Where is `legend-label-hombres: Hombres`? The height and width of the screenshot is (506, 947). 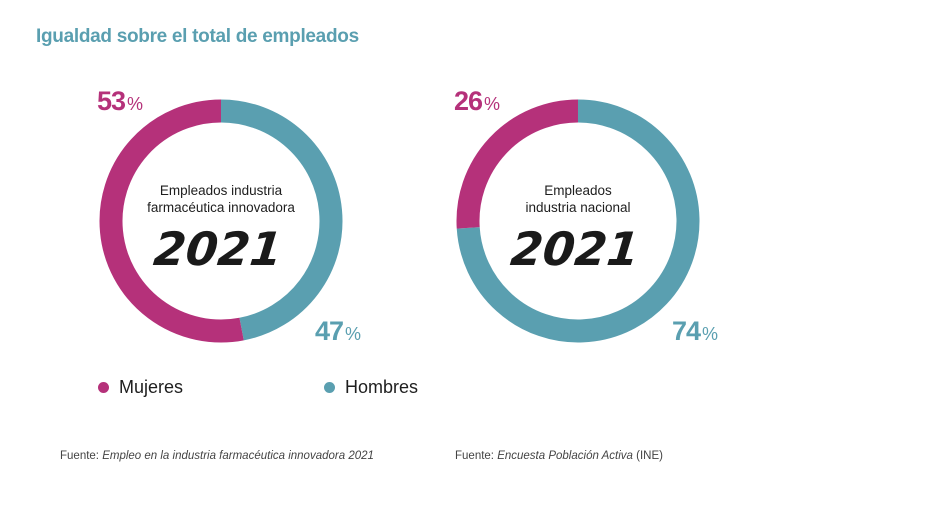 legend-label-hombres: Hombres is located at coordinates (382, 386).